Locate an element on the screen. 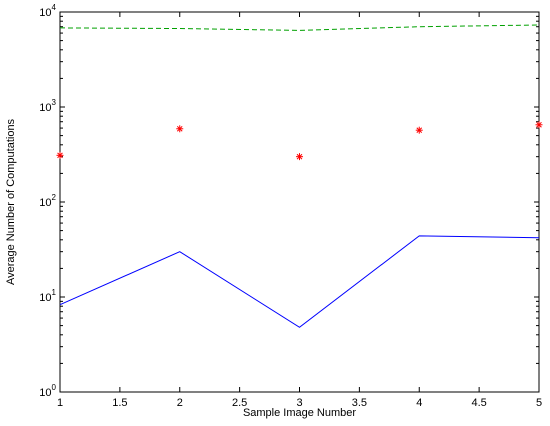 The width and height of the screenshot is (550, 426). x-tick-label: 4.5 is located at coordinates (478, 403).